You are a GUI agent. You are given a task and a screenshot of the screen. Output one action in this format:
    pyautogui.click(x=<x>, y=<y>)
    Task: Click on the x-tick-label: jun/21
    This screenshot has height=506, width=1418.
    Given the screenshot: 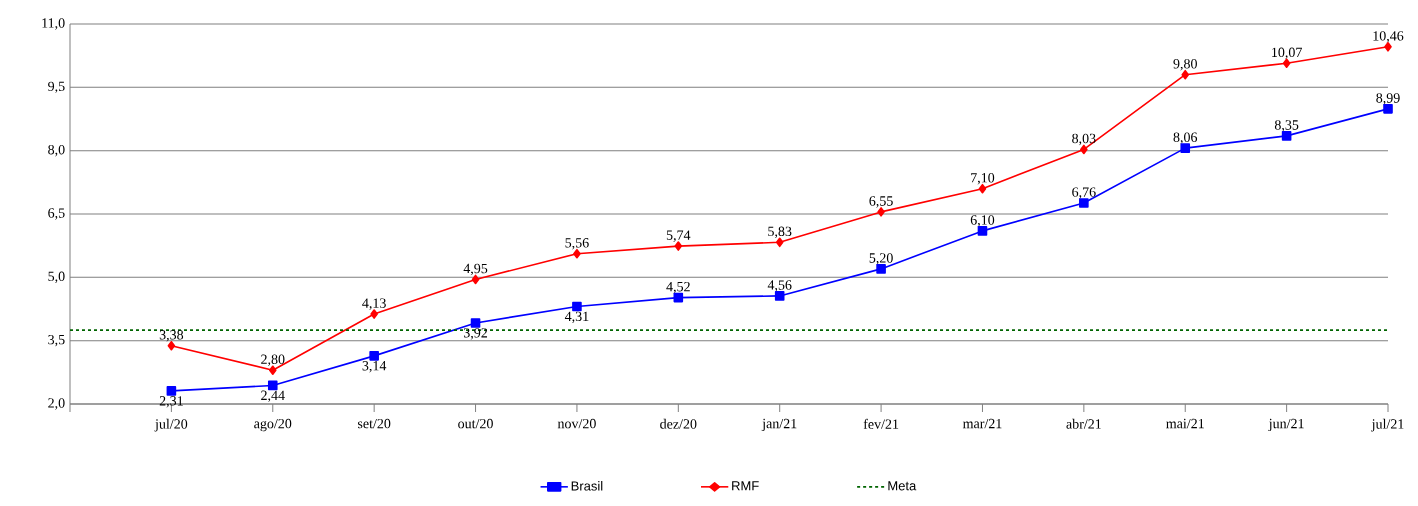 What is the action you would take?
    pyautogui.click(x=1286, y=425)
    